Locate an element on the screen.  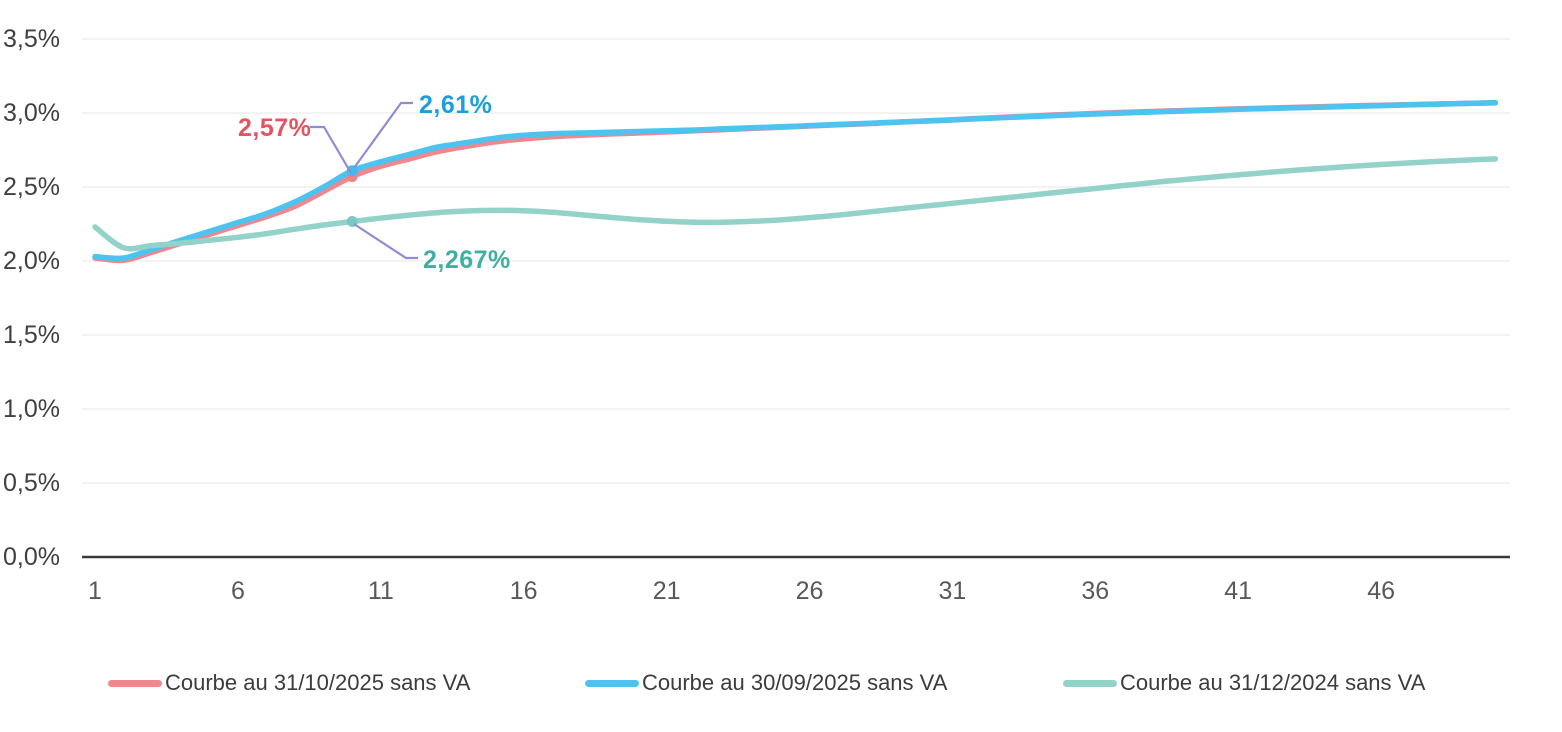
y-tick-label: 0,0% is located at coordinates (31, 557).